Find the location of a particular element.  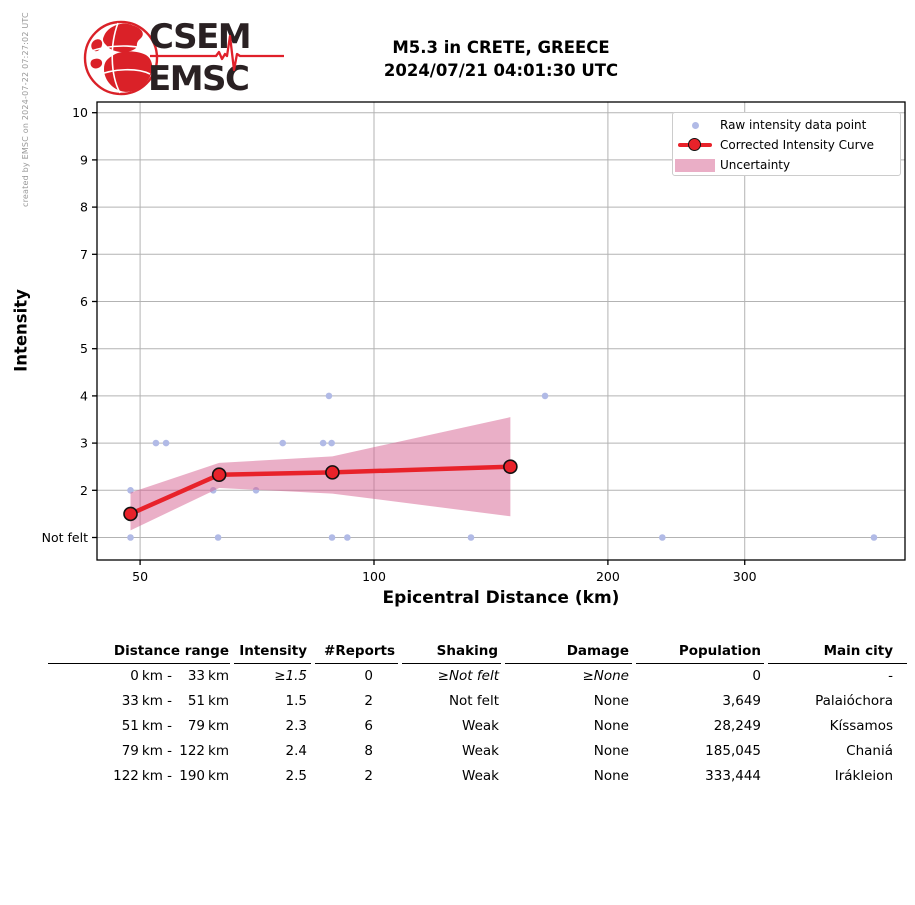

col-header-main-city: Main city is located at coordinates (858, 651).